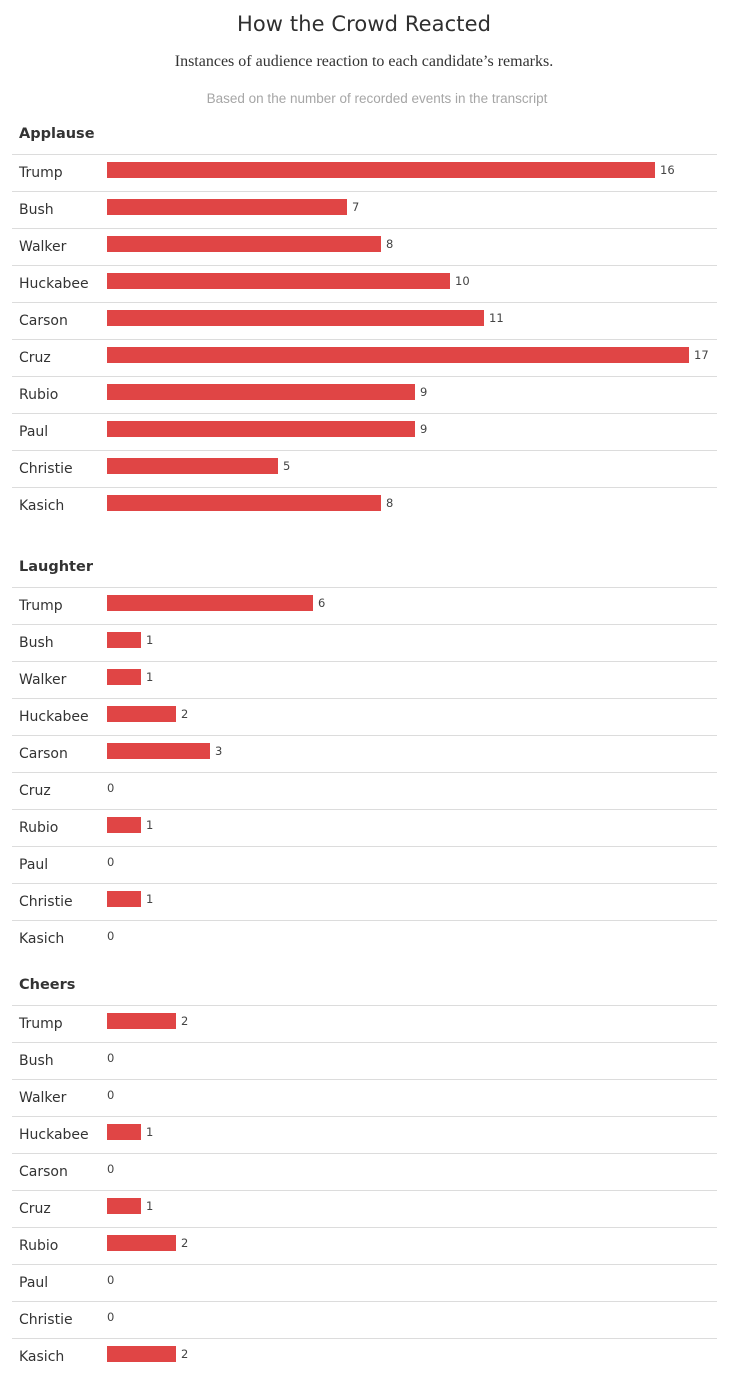 This screenshot has width=748, height=1383. Describe the element at coordinates (295, 318) in the screenshot. I see `bar-applause-carson` at that location.